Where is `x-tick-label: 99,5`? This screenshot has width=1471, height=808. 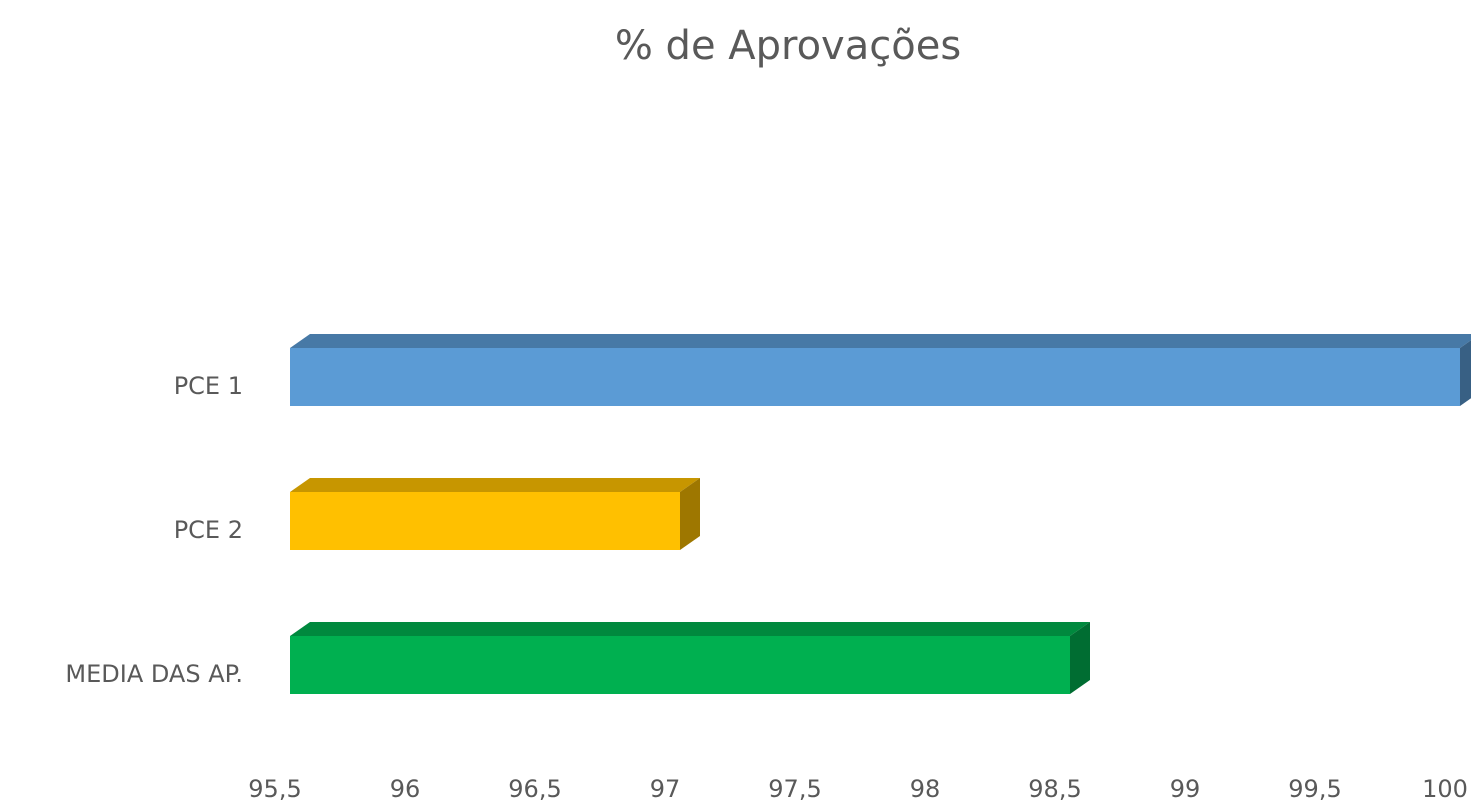 x-tick-label: 99,5 is located at coordinates (1314, 789).